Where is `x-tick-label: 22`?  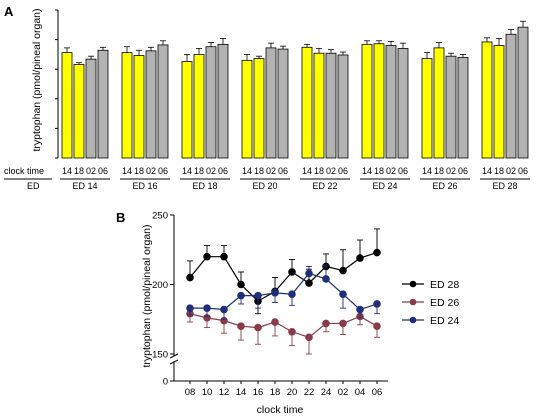 x-tick-label: 22 is located at coordinates (309, 392).